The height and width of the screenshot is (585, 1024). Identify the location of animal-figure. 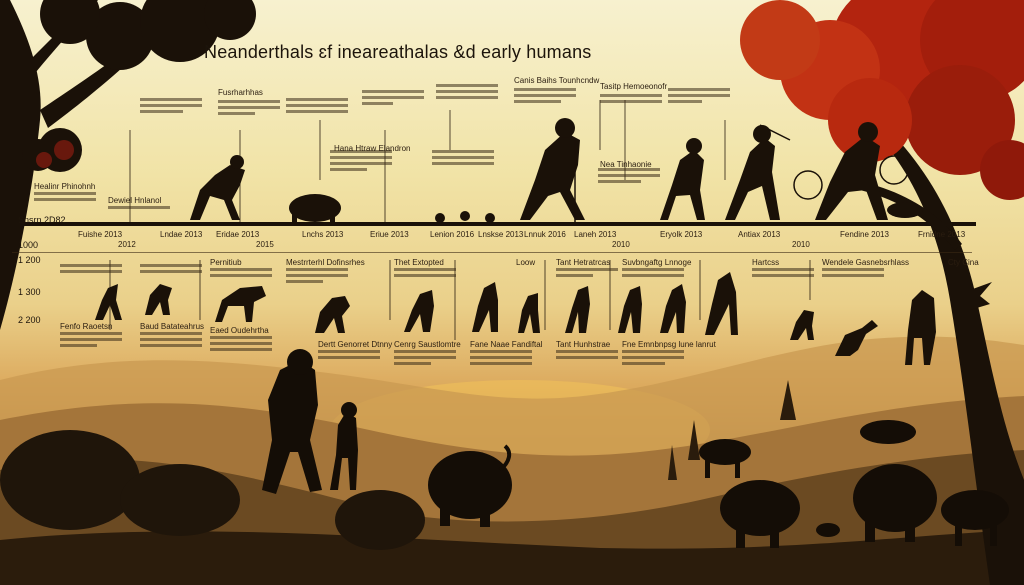
(240, 304).